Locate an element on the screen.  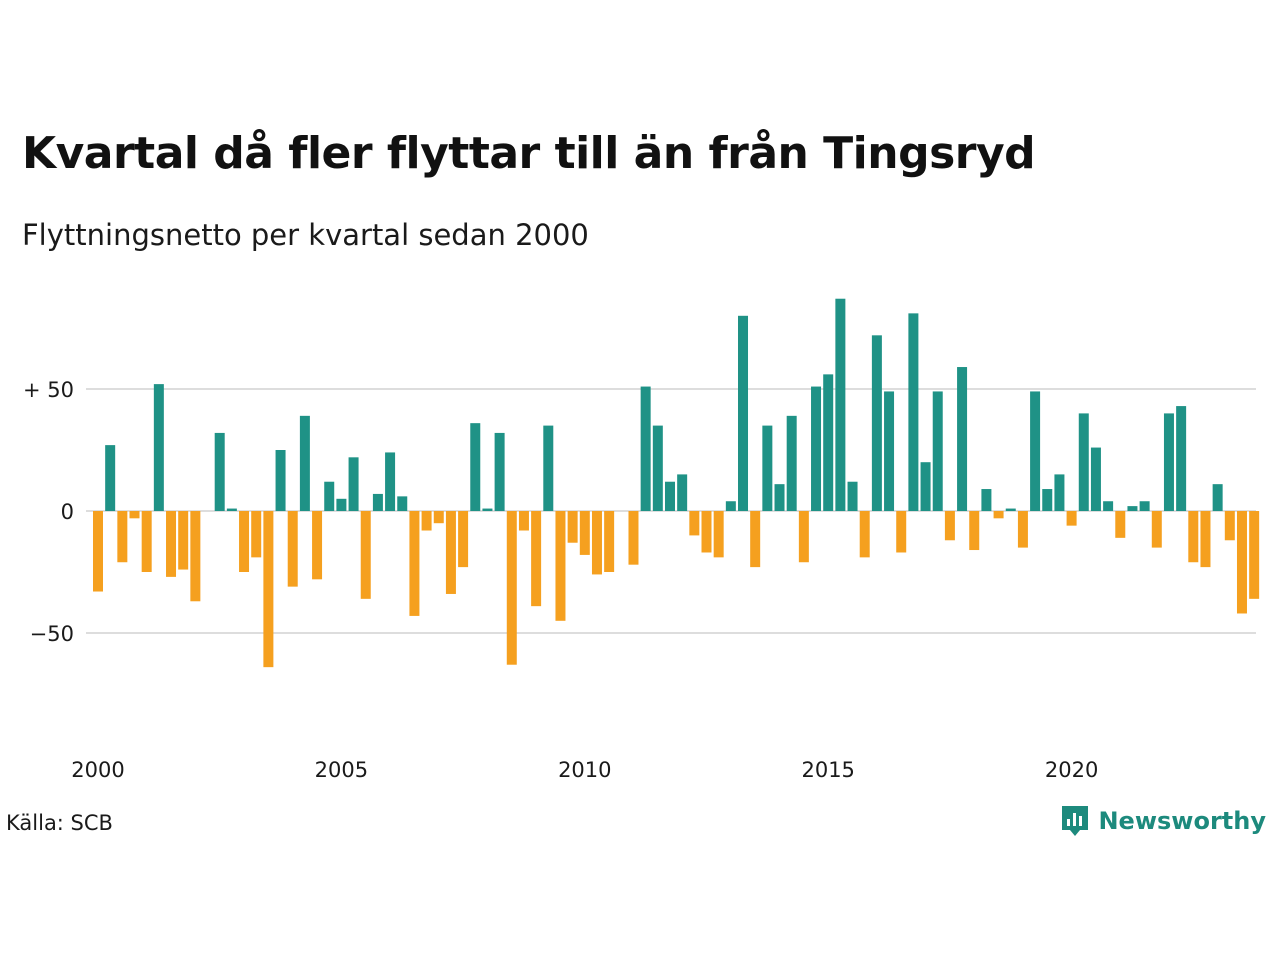
x-tick-label: 2010 is located at coordinates (584, 770).